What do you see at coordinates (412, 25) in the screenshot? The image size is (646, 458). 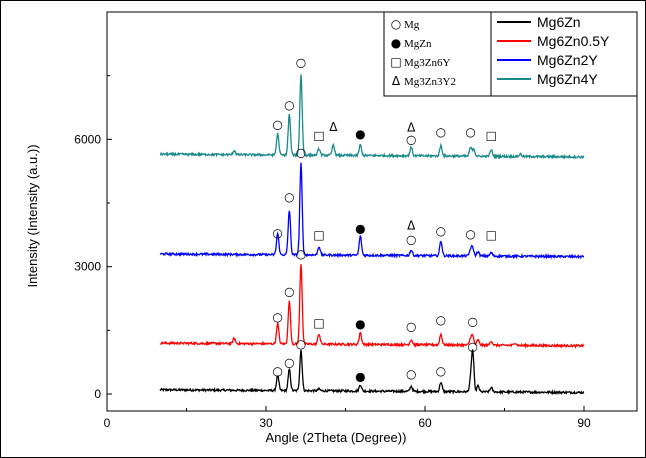 I see `phase-legend-label: Mg` at bounding box center [412, 25].